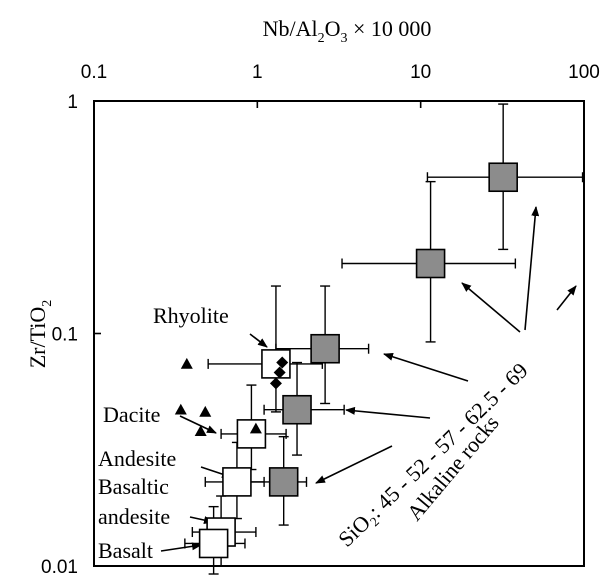 The image size is (610, 576). Describe the element at coordinates (131, 414) in the screenshot. I see `rock-label-dacite: Dacite` at that location.